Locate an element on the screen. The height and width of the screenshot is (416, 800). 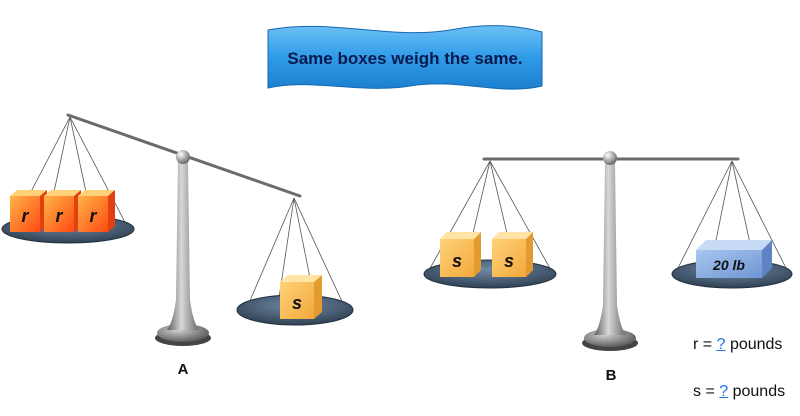
scale-a-pole is located at coordinates (183, 246).